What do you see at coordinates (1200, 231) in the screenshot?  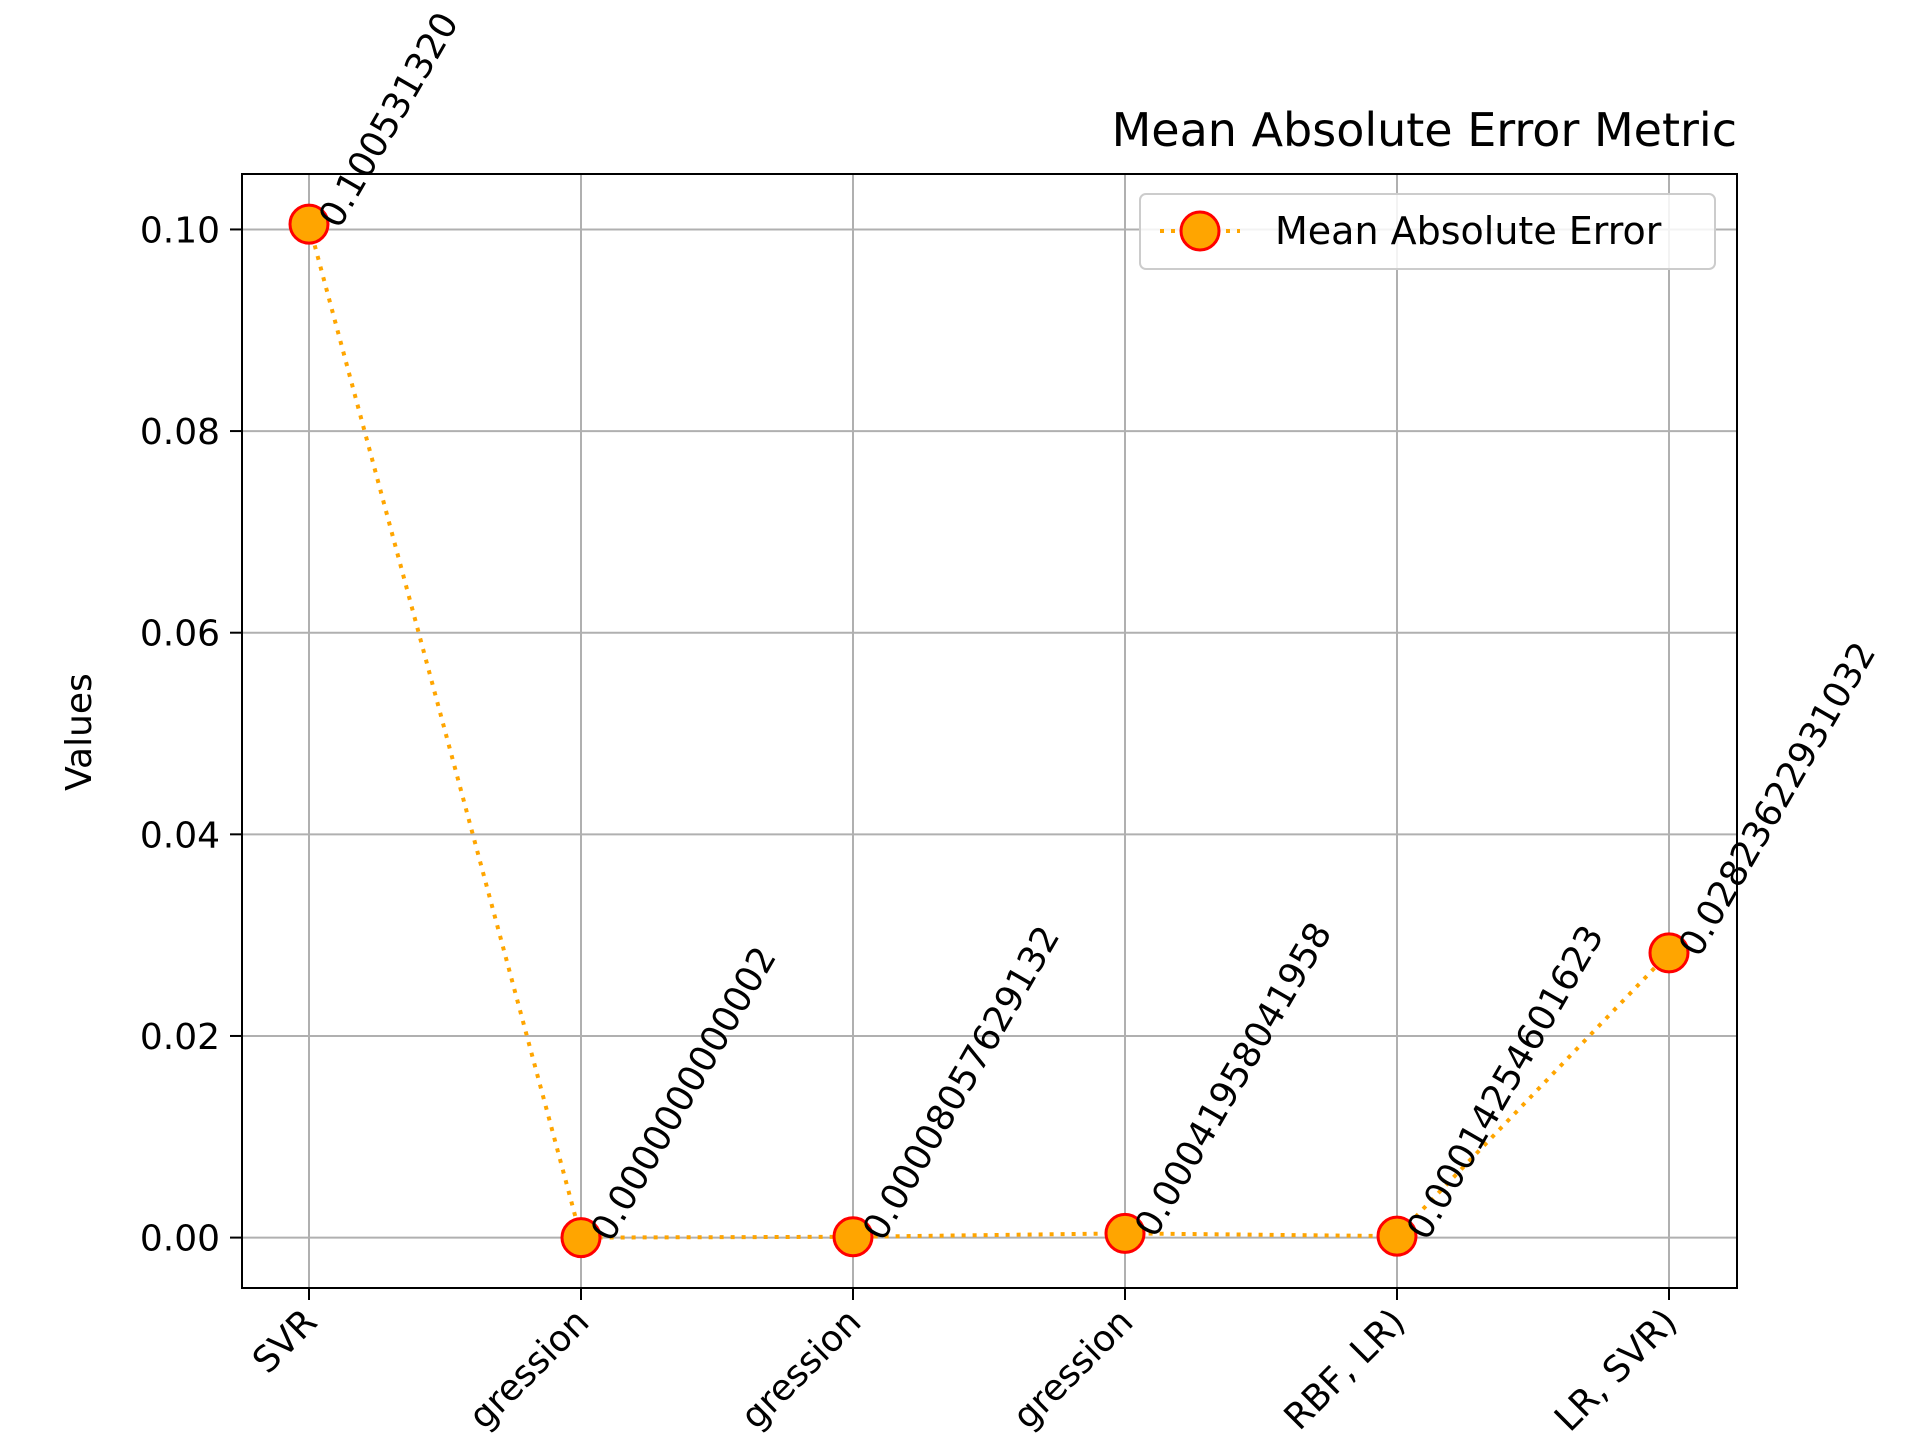 I see `legend-marker` at bounding box center [1200, 231].